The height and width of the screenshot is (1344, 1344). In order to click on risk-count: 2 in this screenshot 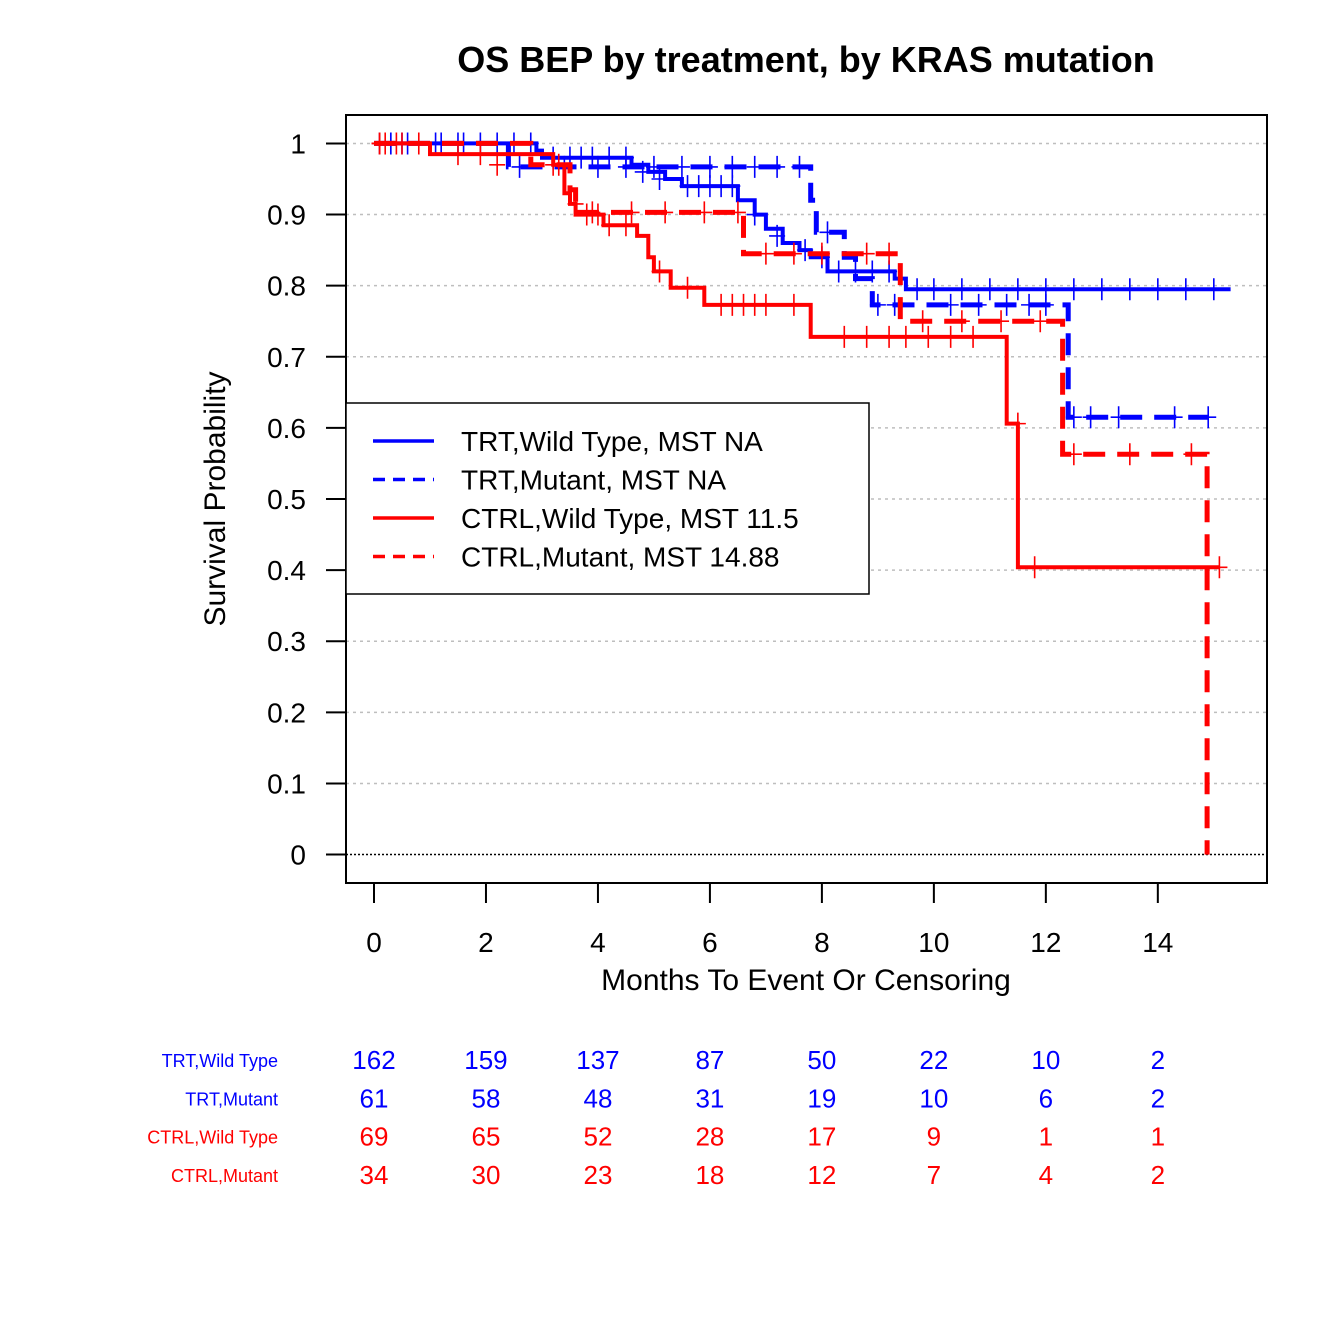, I will do `click(1158, 1175)`.